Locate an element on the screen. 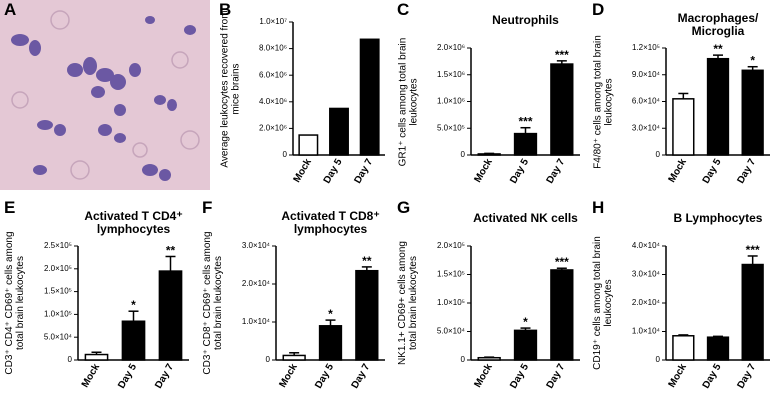 This screenshot has width=778, height=400. chart-title: Activated T CD8⁺ lymphocytes is located at coordinates (330, 222).